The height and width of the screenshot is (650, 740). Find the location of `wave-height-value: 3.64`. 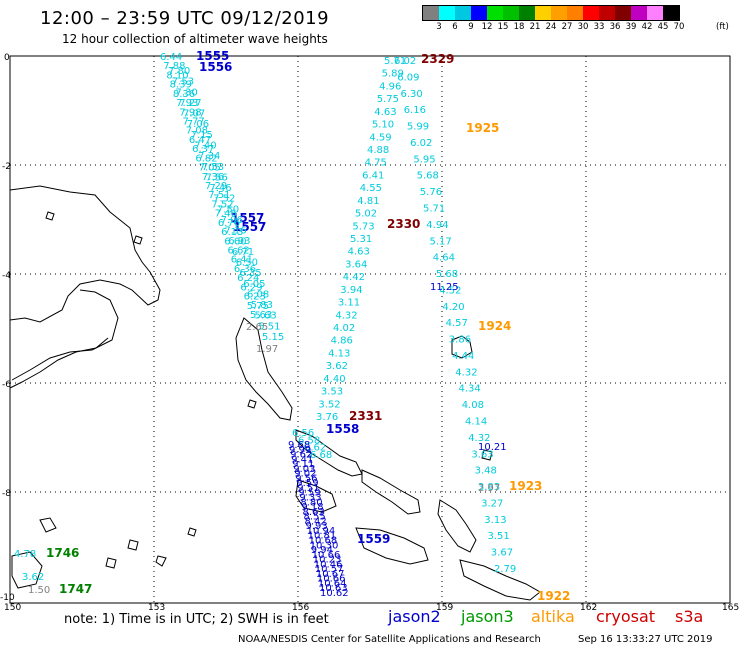

wave-height-value: 3.64 is located at coordinates (356, 264).